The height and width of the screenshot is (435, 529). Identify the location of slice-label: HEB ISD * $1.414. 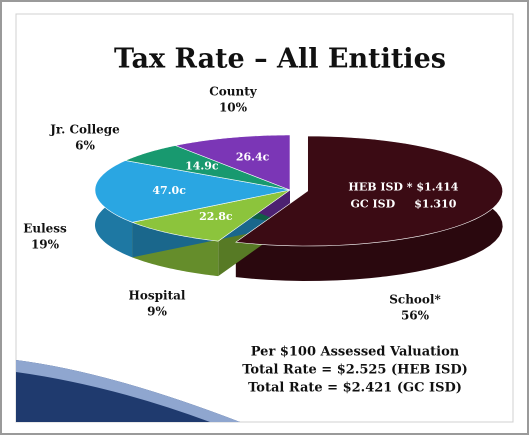
(403, 187).